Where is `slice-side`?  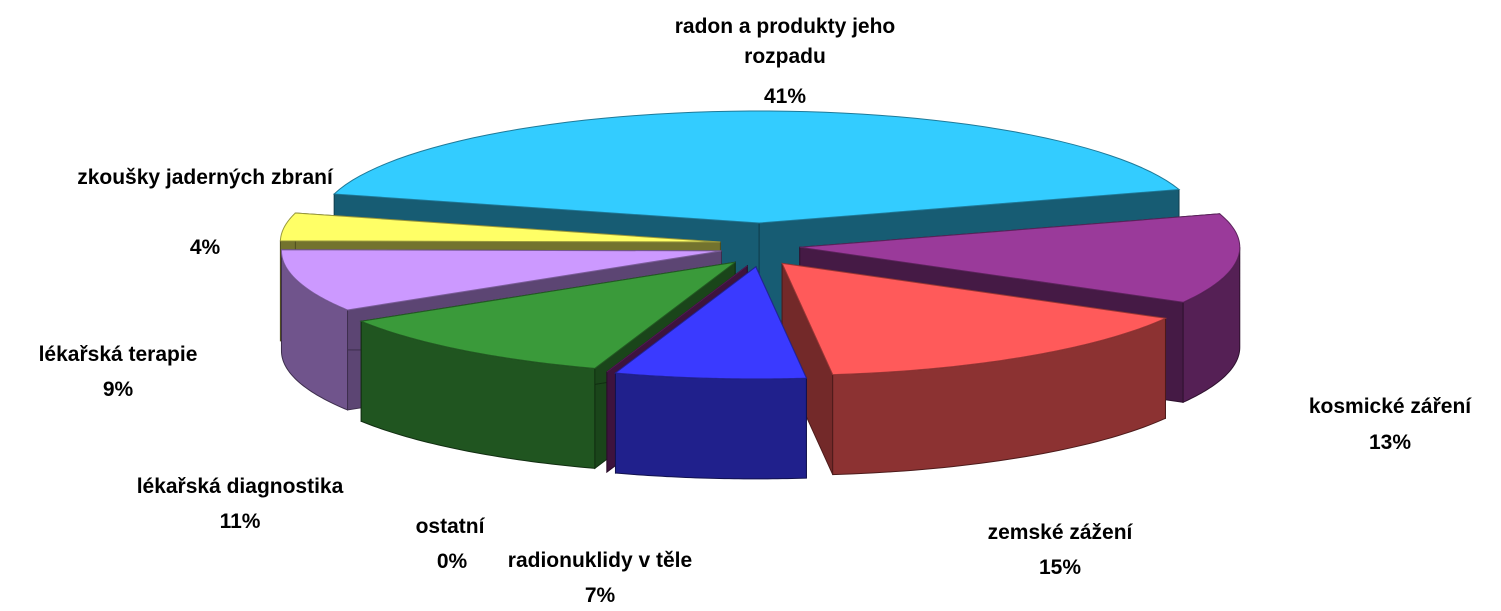
slice-side is located at coordinates (710, 426).